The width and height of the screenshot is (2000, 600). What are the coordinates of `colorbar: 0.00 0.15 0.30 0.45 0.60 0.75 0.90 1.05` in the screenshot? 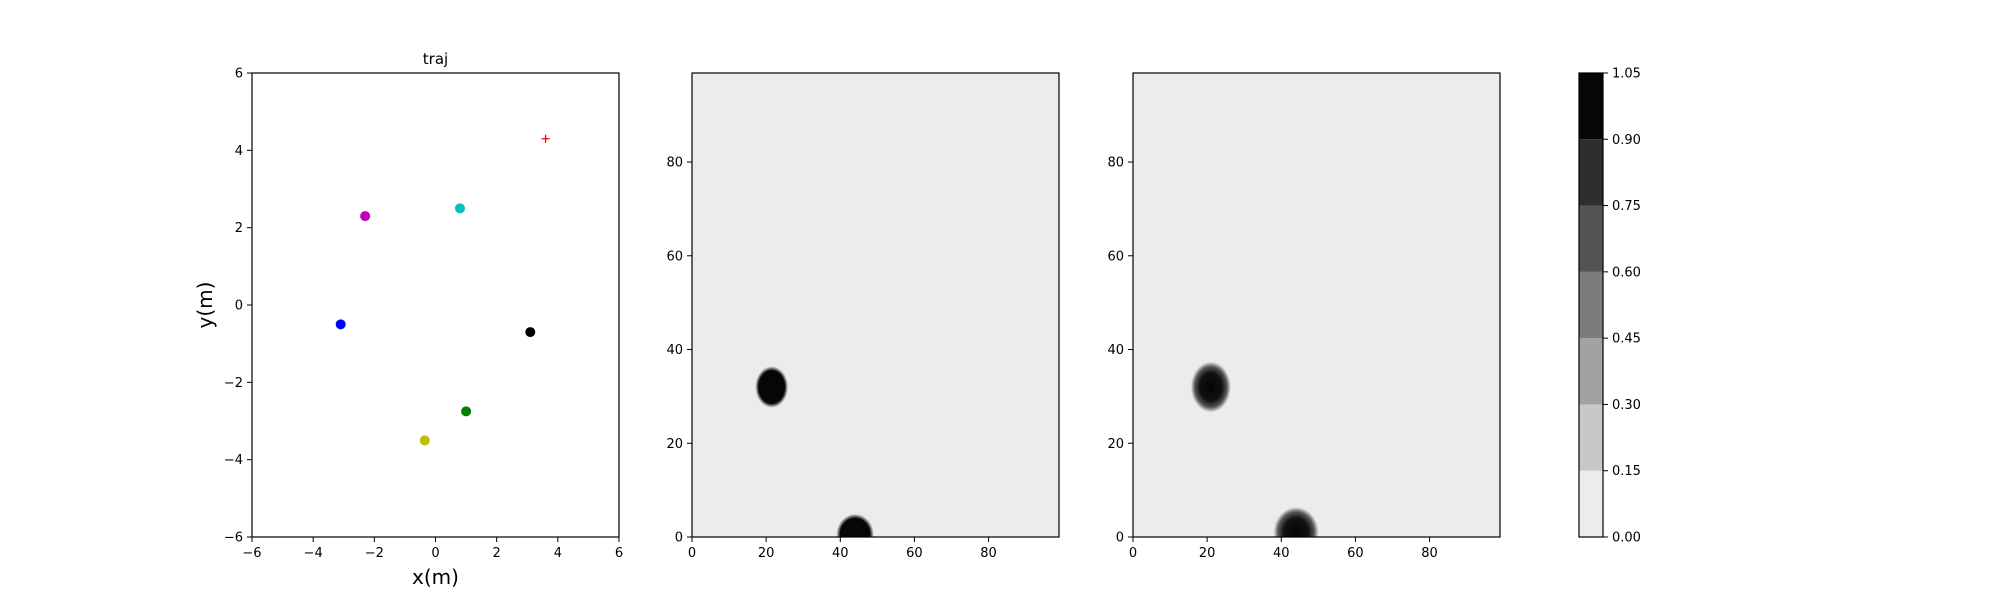 It's located at (1609, 306).